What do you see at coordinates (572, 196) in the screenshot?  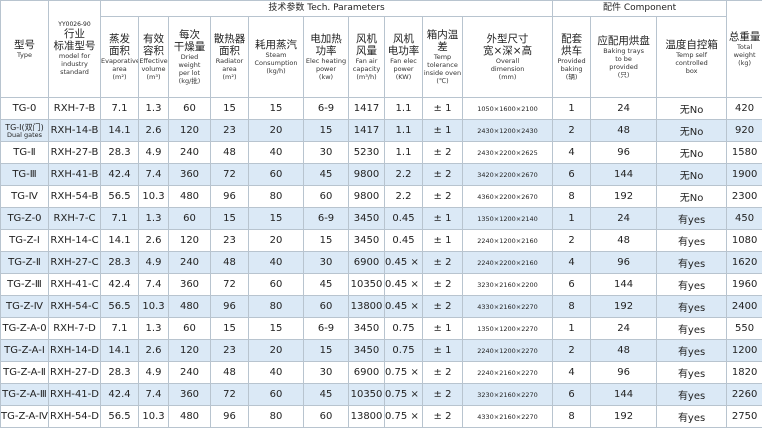 I see `table-cell: 8` at bounding box center [572, 196].